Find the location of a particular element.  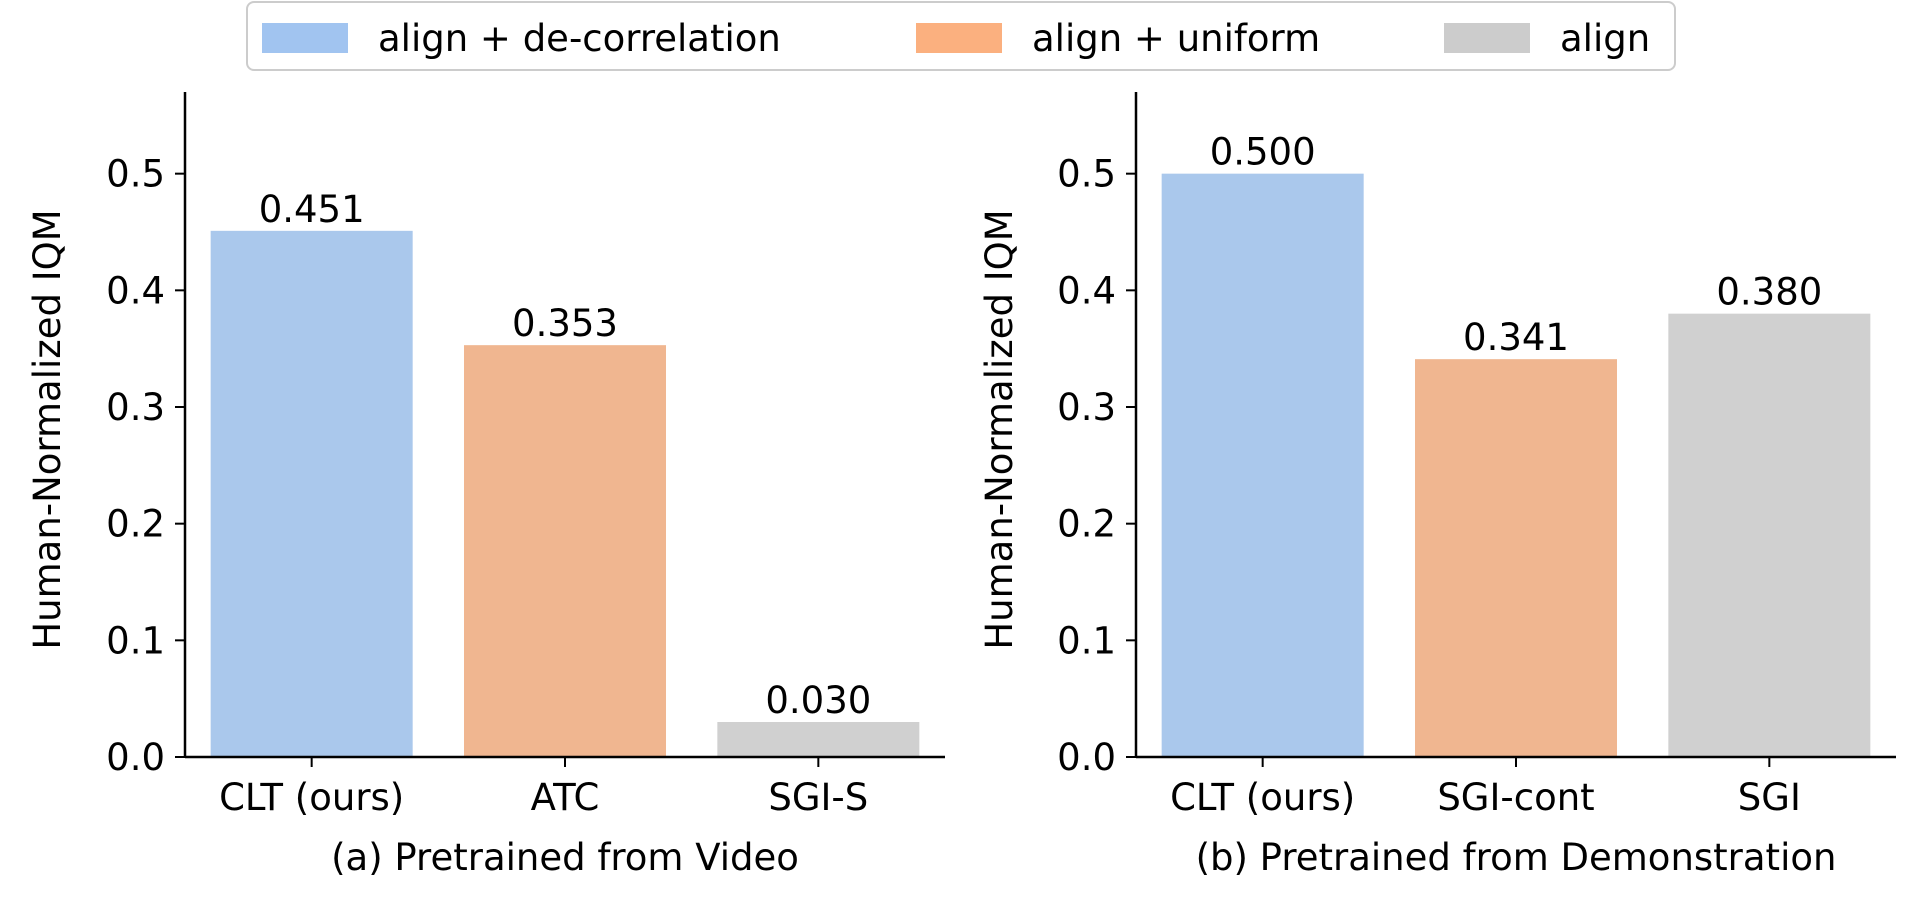

bar-value-label: 0.030 is located at coordinates (818, 700).